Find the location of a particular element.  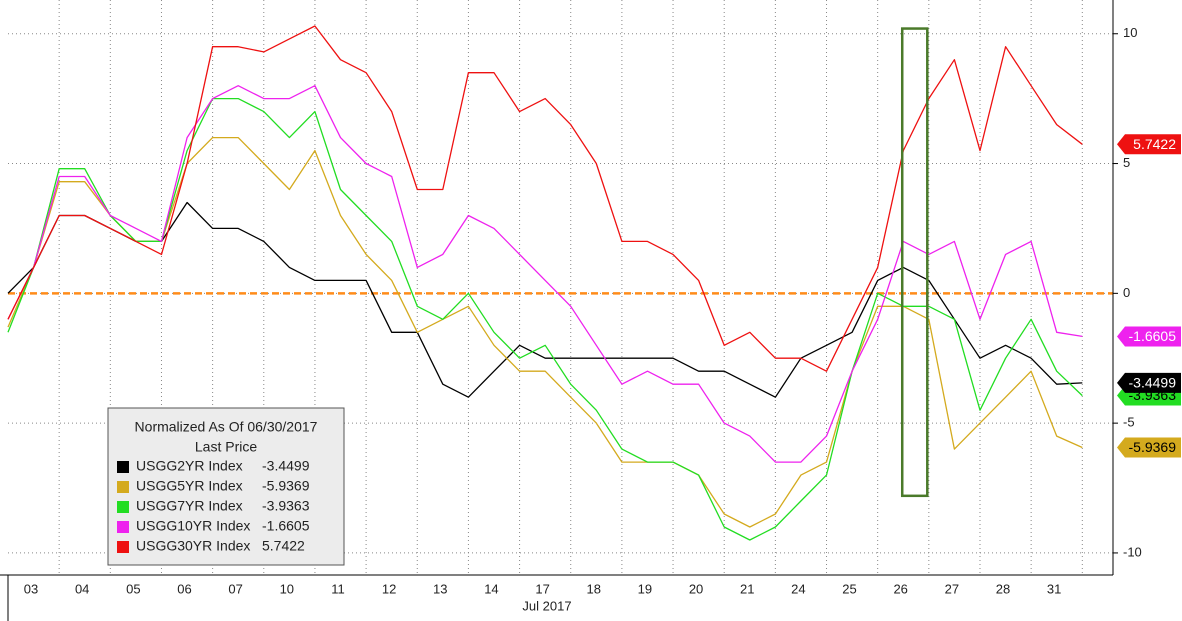

x-tick-label: 27 is located at coordinates (952, 588).